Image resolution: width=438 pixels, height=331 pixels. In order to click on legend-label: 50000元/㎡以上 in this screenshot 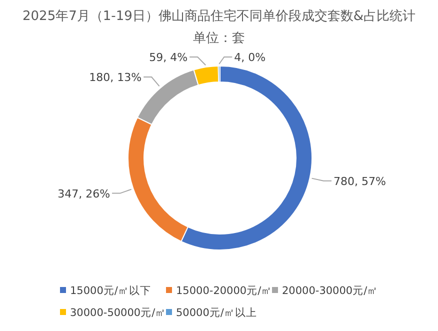, I will do `click(216, 312)`.